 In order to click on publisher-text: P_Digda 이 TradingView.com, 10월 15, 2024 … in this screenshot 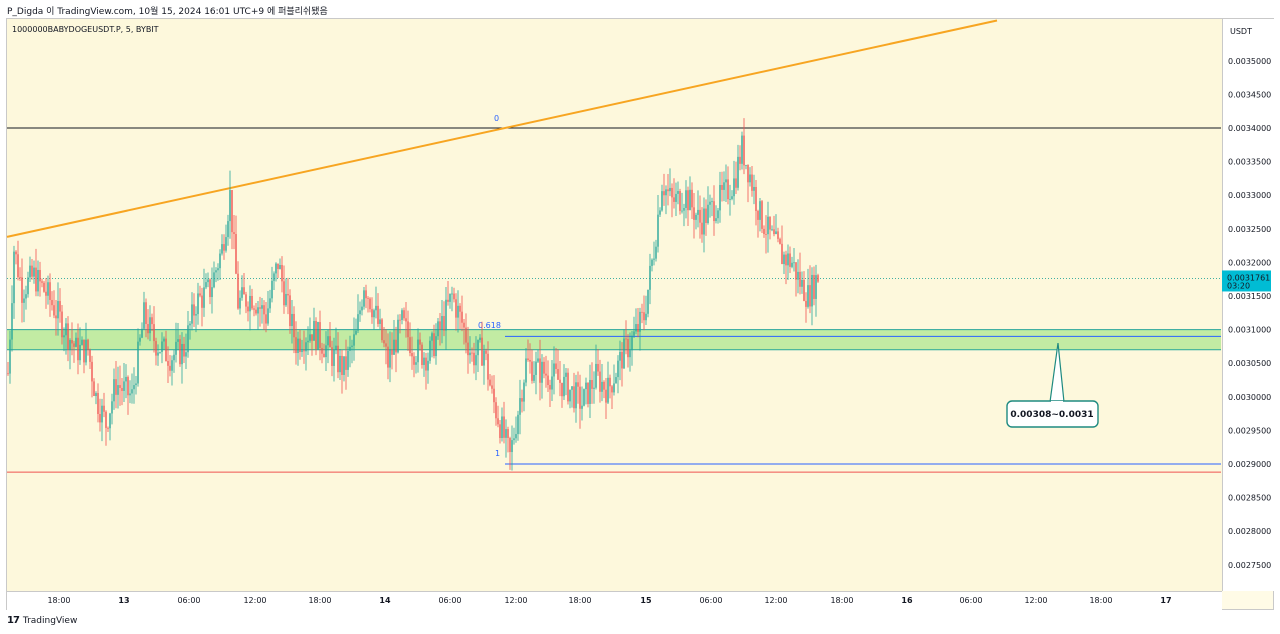, I will do `click(167, 12)`.